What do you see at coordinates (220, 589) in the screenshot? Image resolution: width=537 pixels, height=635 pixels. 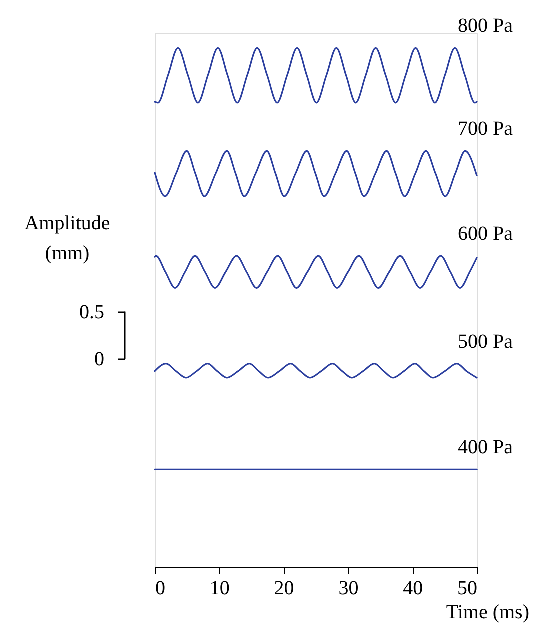 I see `x-tick-label: 10` at bounding box center [220, 589].